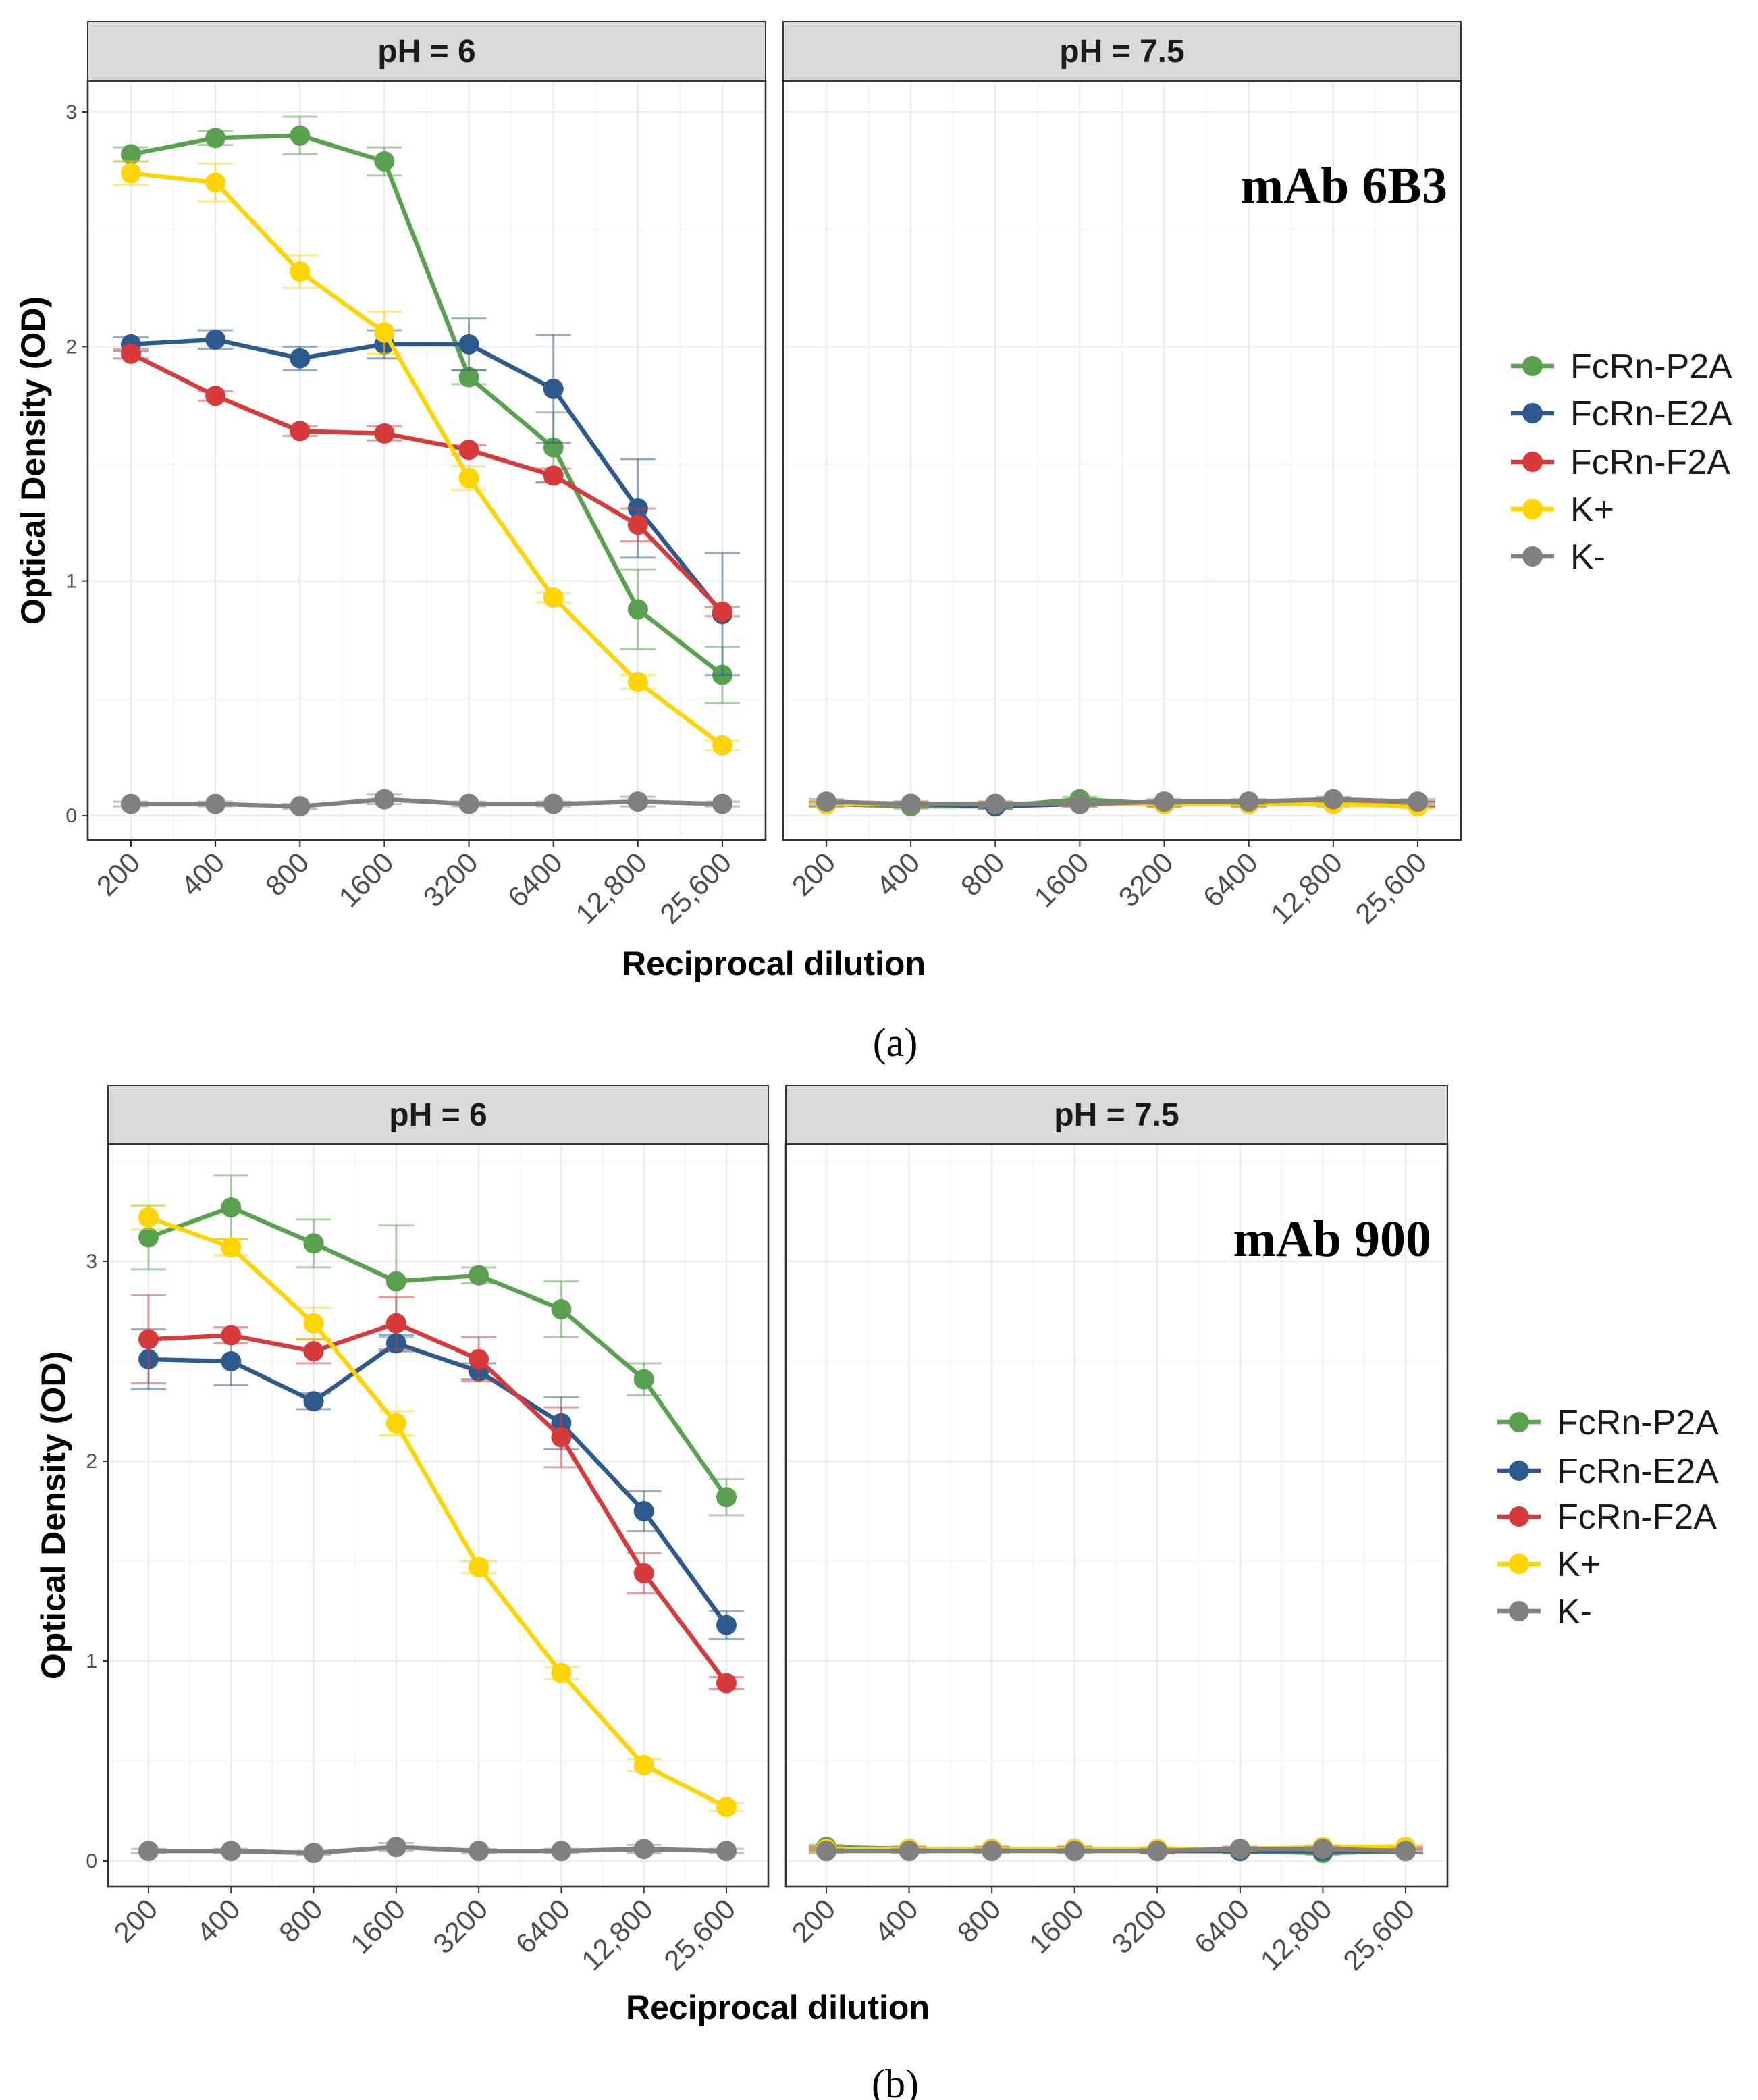 The image size is (1758, 2100). I want to click on legend: FcRn-P2A FcRn-E2A FcRn-F2A K+ K-, so click(1622, 462).